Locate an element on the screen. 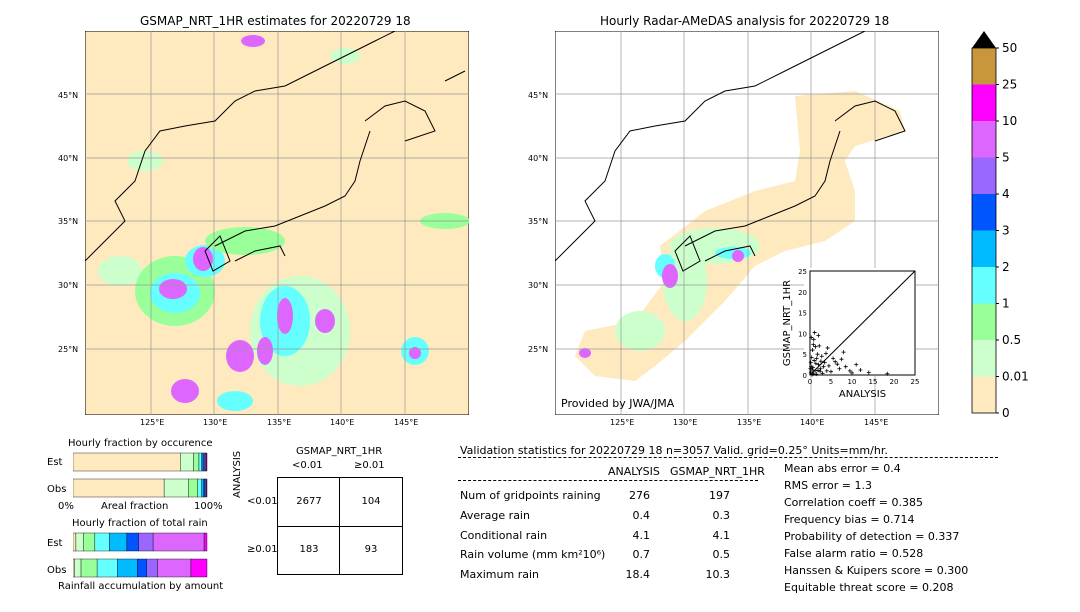  right-lon-135: 135°E is located at coordinates (749, 422).